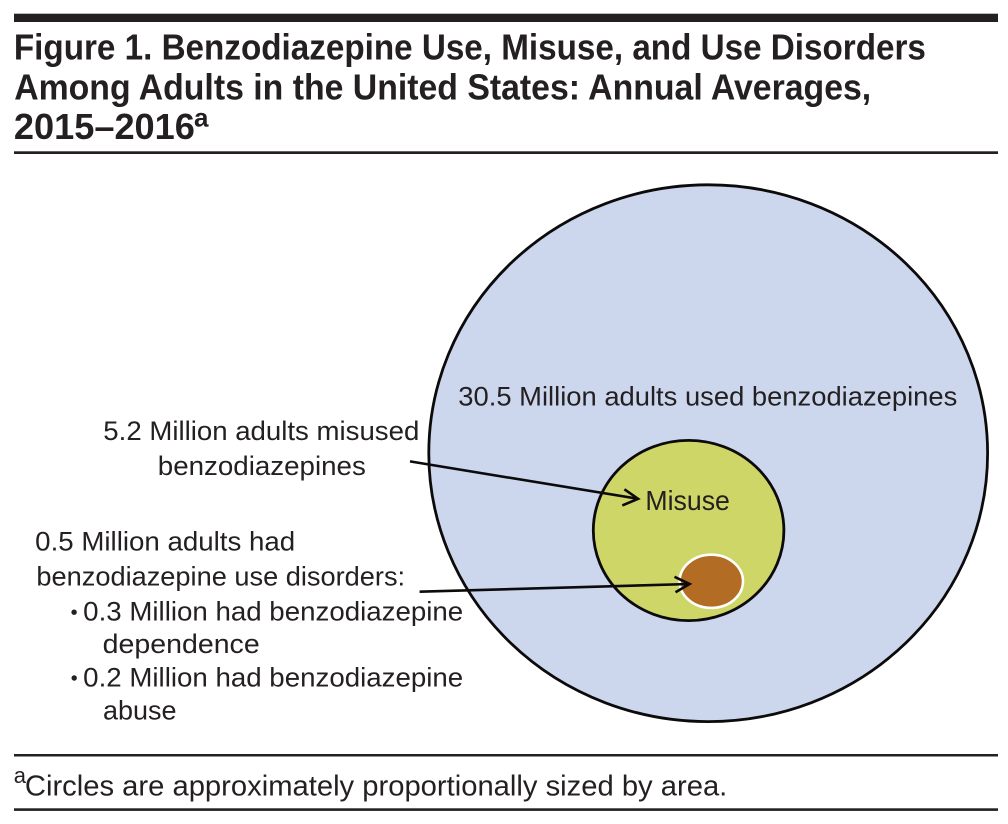 The height and width of the screenshot is (824, 1008). What do you see at coordinates (273, 677) in the screenshot?
I see `svg-text: 0.2 Million had benzodiazepine` at bounding box center [273, 677].